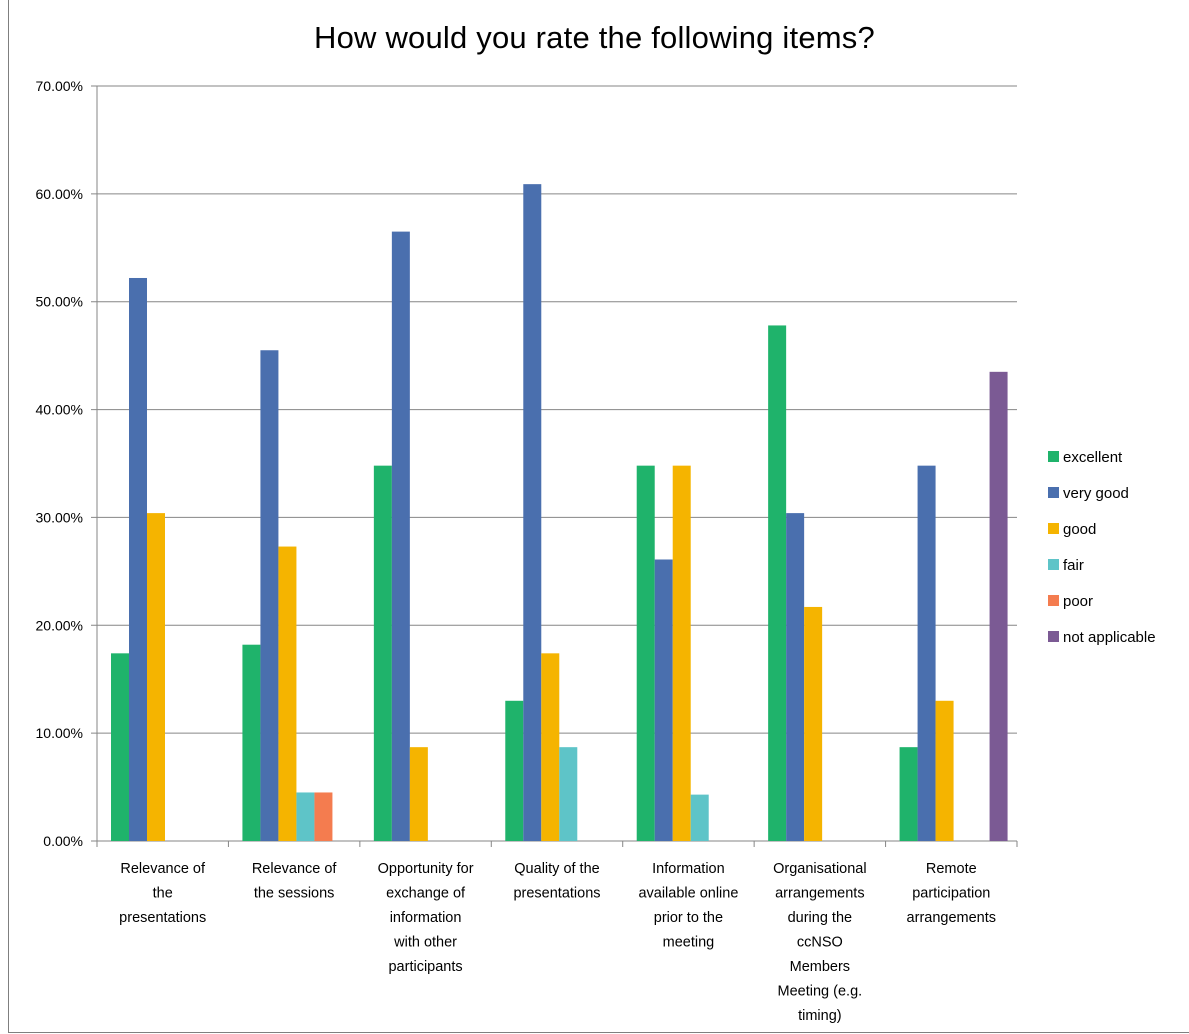  Describe the element at coordinates (1073, 565) in the screenshot. I see `legend-label: fair` at that location.